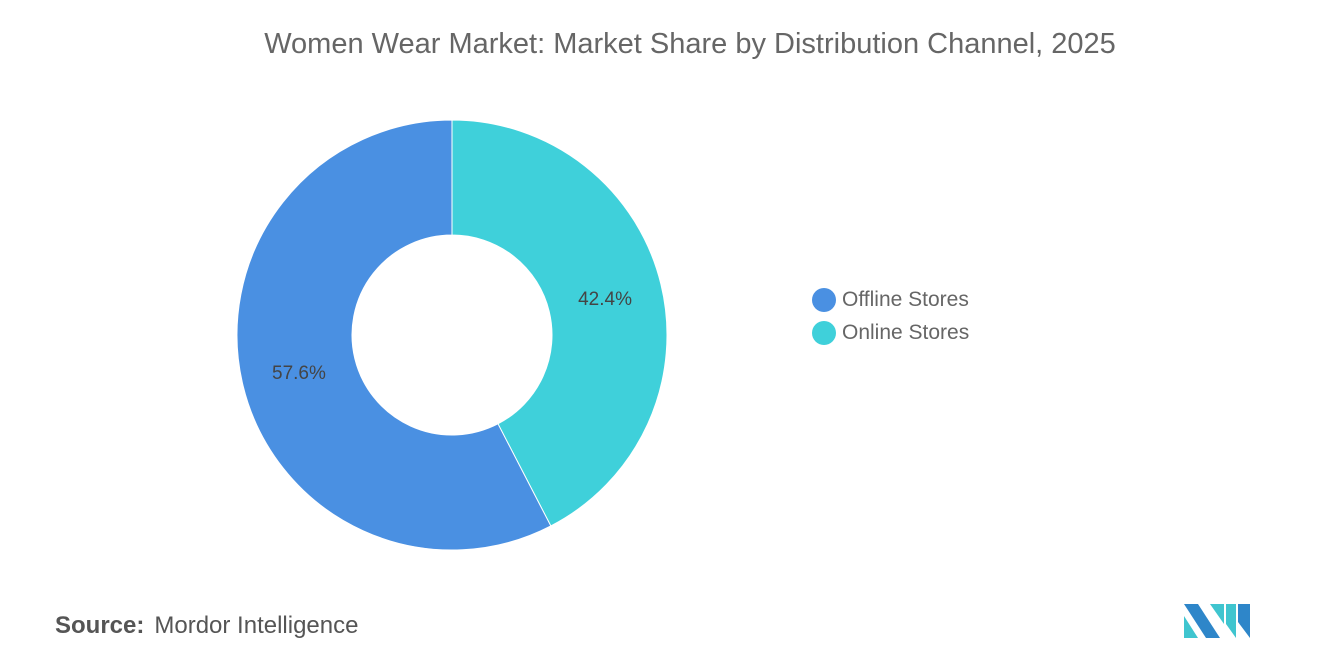  Describe the element at coordinates (256, 625) in the screenshot. I see `source-value: Mordor Intelligence` at that location.